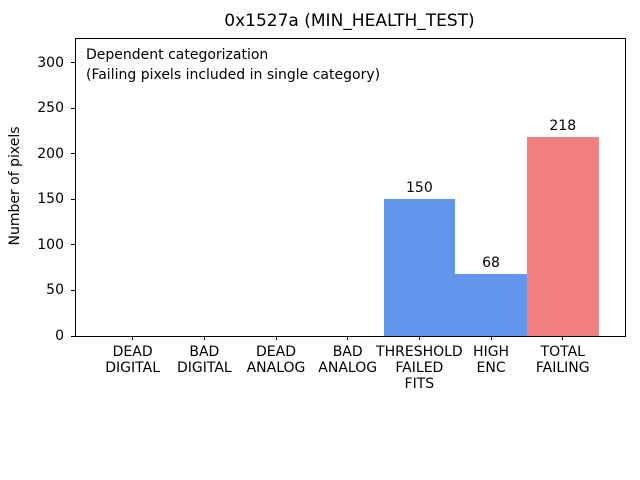 The width and height of the screenshot is (640, 480). What do you see at coordinates (50, 199) in the screenshot?
I see `y-tick-label: 150` at bounding box center [50, 199].